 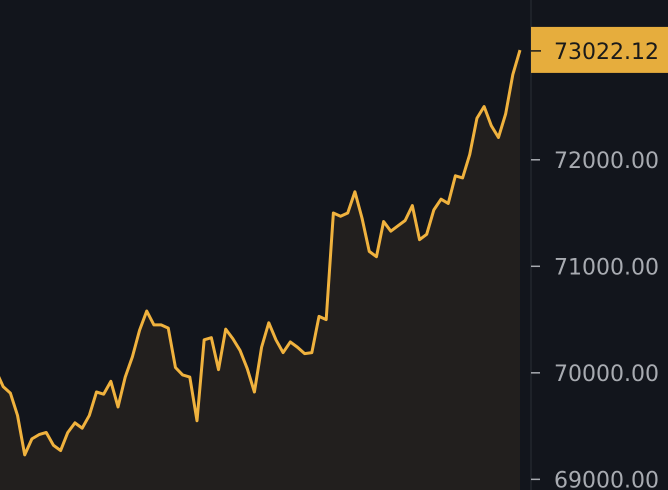 What do you see at coordinates (606, 267) in the screenshot?
I see `y-tick-label: 71000.00` at bounding box center [606, 267].